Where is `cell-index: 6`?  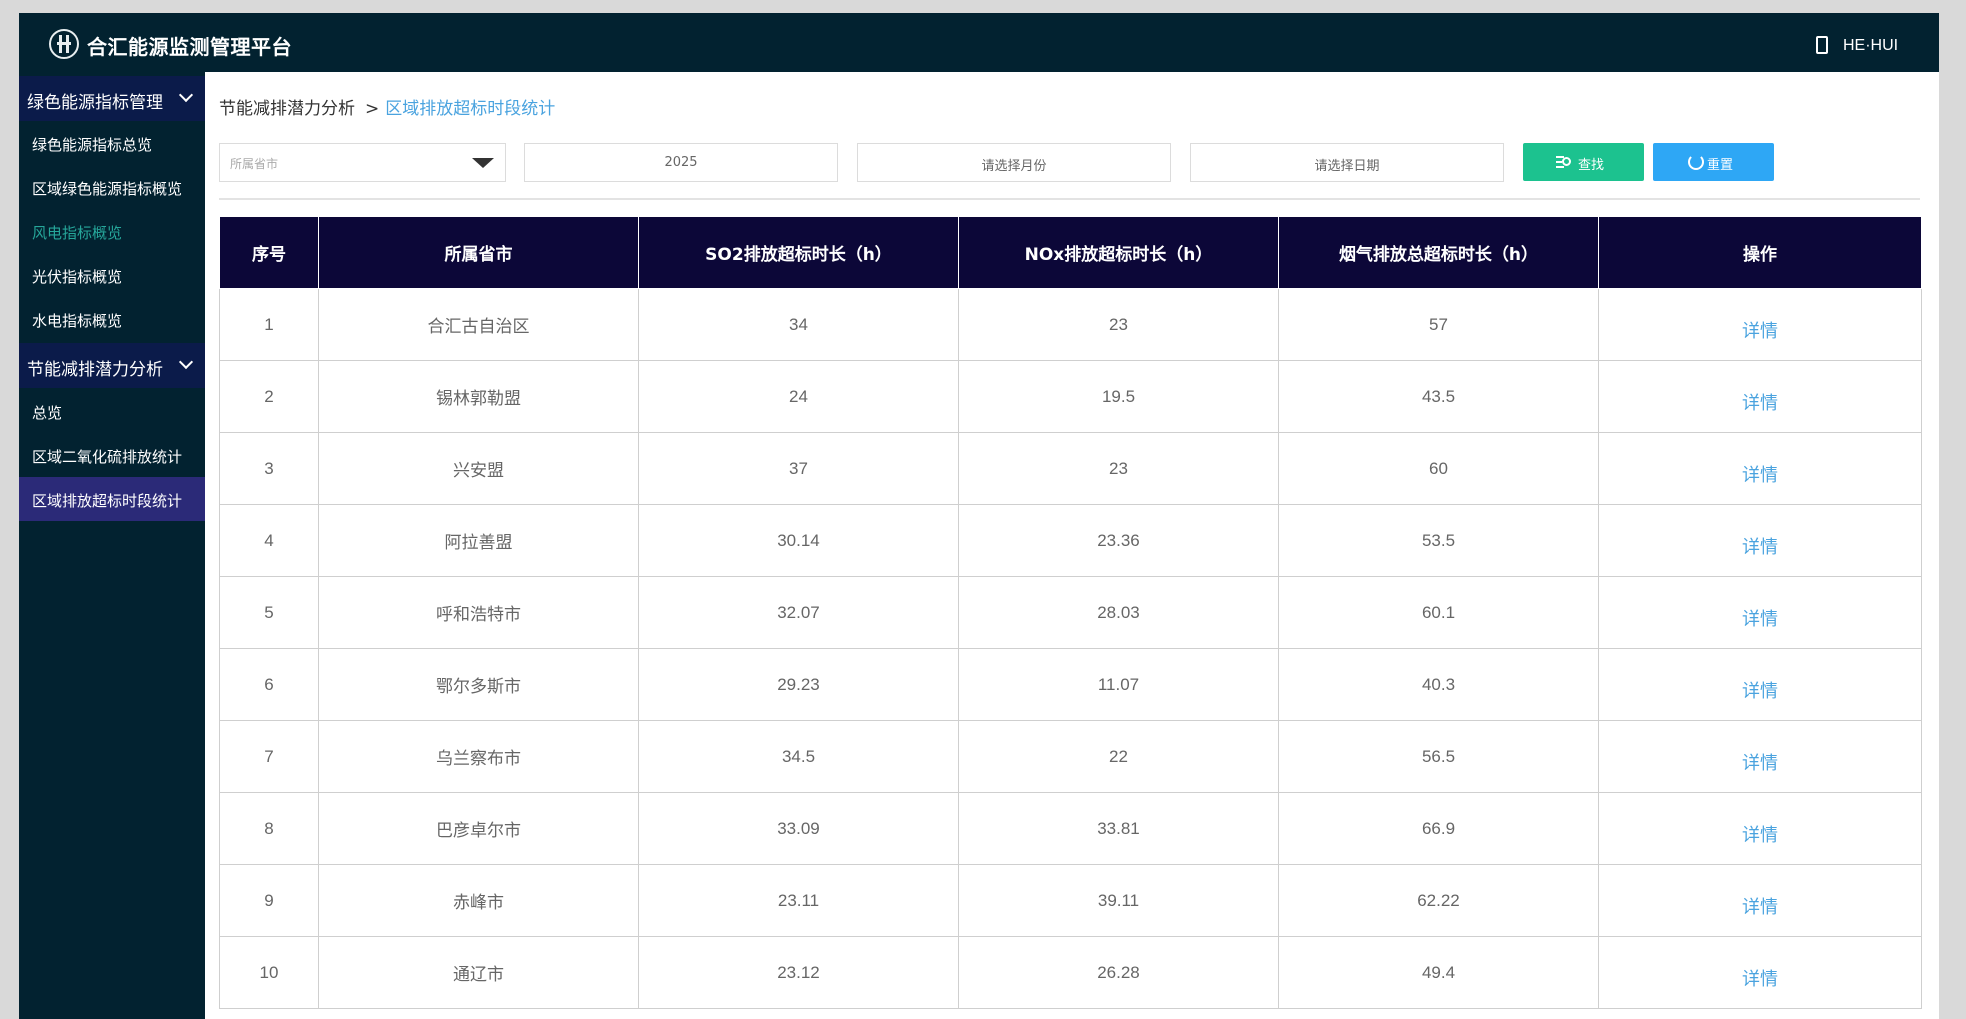
cell-index: 6 is located at coordinates (269, 684).